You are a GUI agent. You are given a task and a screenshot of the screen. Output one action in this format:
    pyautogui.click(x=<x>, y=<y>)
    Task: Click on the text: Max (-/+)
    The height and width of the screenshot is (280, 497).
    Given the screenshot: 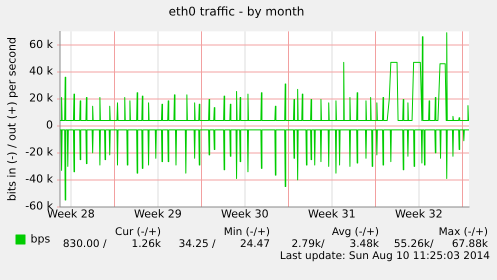 What is the action you would take?
    pyautogui.click(x=463, y=232)
    